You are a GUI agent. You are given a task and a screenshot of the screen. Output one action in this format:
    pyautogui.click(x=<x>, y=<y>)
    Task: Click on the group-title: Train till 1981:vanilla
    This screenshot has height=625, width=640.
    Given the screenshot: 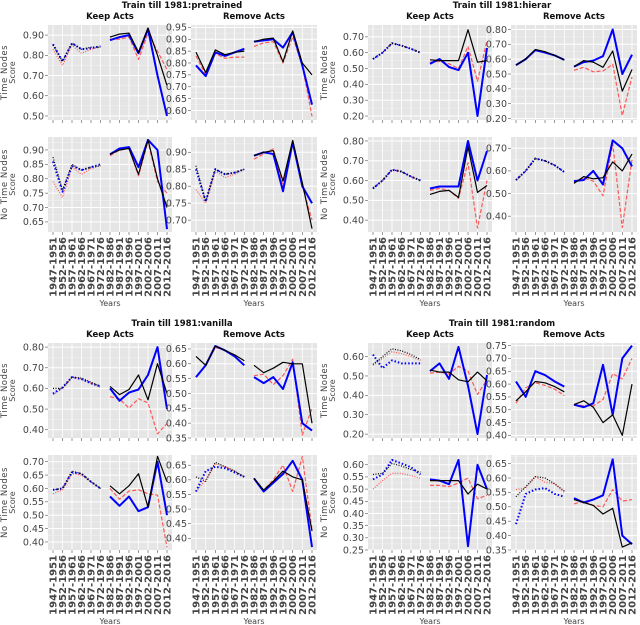 What is the action you would take?
    pyautogui.click(x=182, y=324)
    